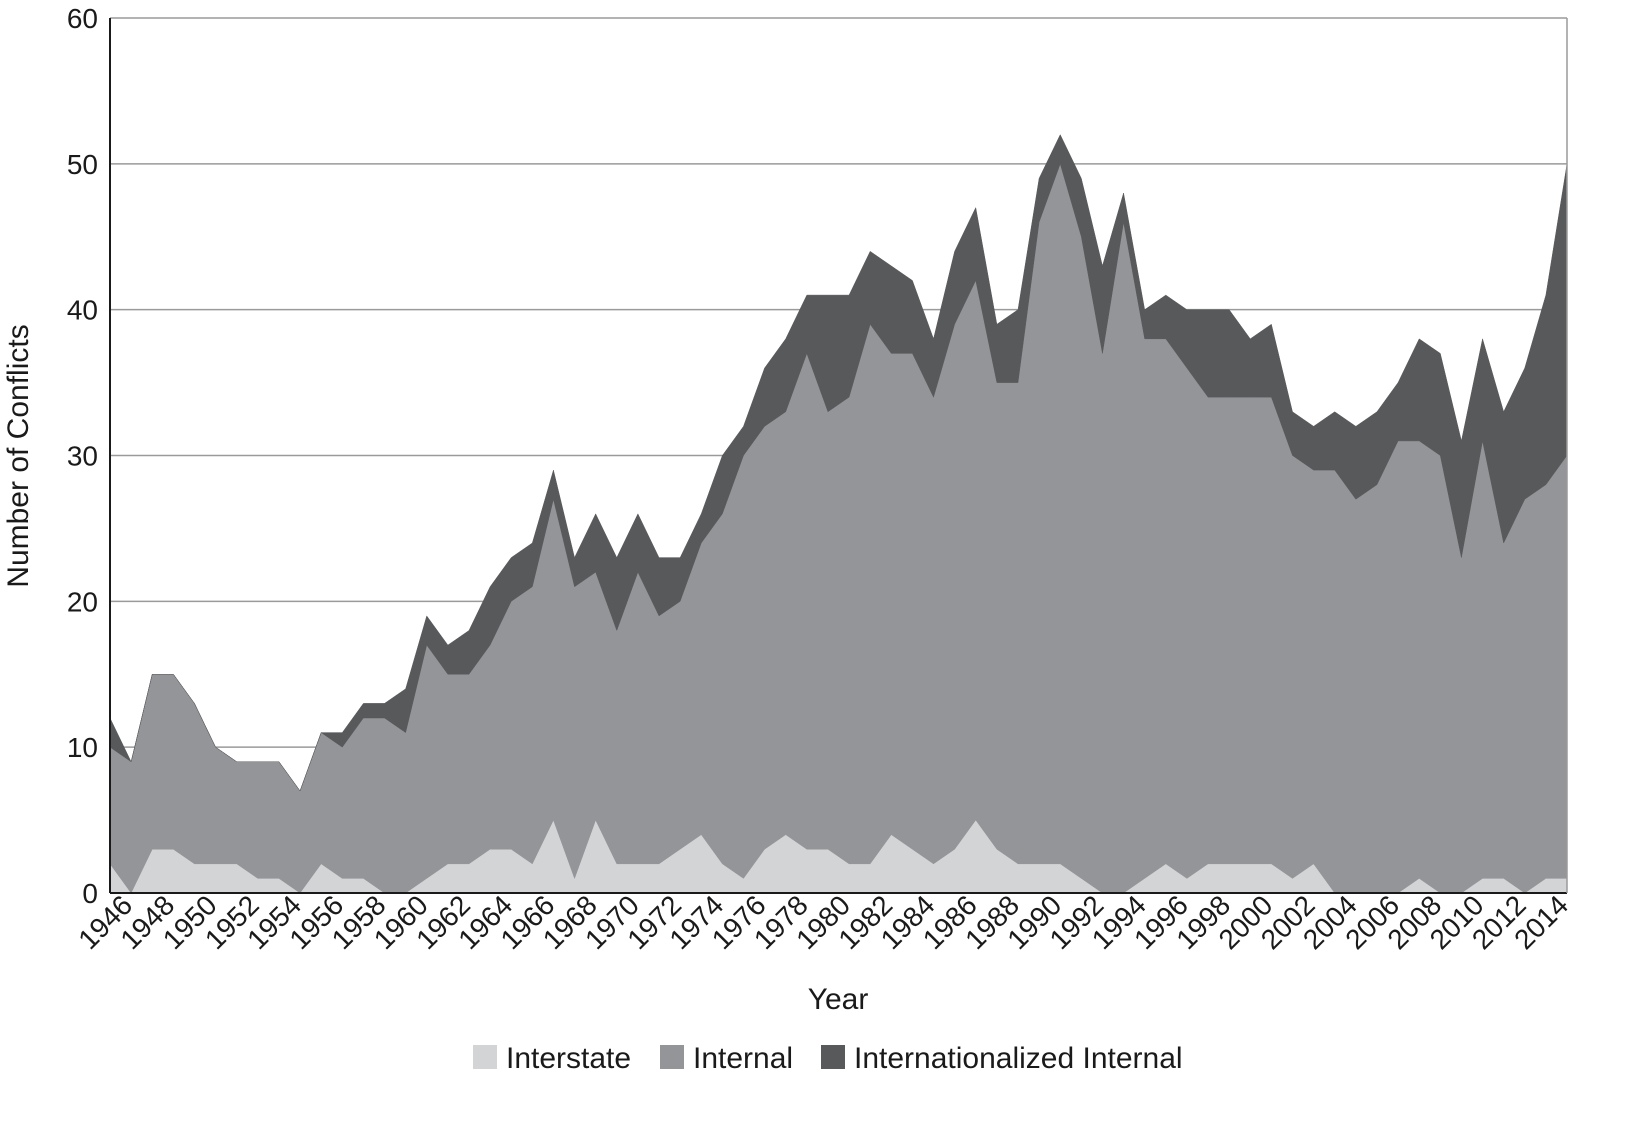  What do you see at coordinates (1018, 1058) in the screenshot?
I see `legend-label-internationalized-internal: Internationalized Internal` at bounding box center [1018, 1058].